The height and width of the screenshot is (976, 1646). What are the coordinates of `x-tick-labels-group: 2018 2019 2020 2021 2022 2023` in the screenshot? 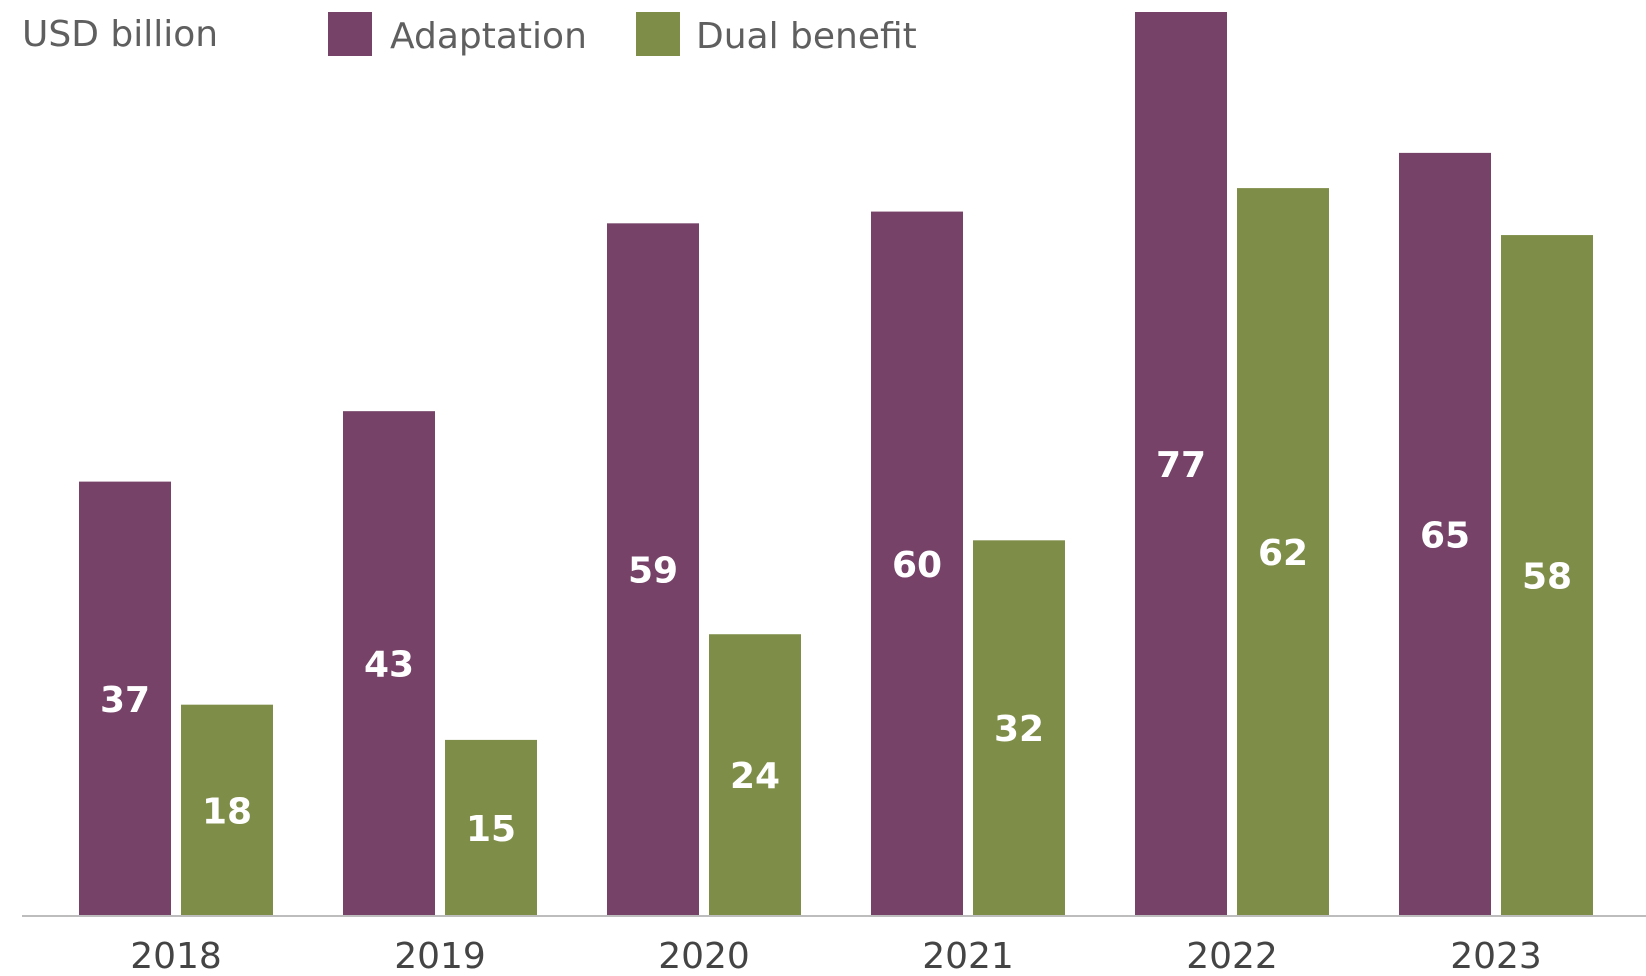 It's located at (836, 956).